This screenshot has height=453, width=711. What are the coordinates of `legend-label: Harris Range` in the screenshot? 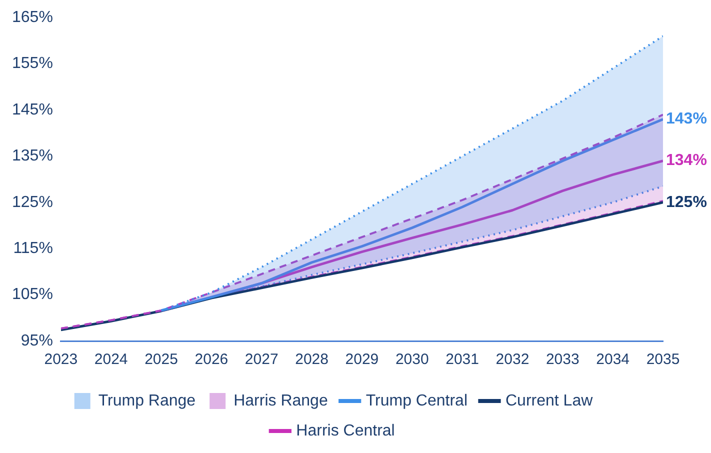 It's located at (281, 401).